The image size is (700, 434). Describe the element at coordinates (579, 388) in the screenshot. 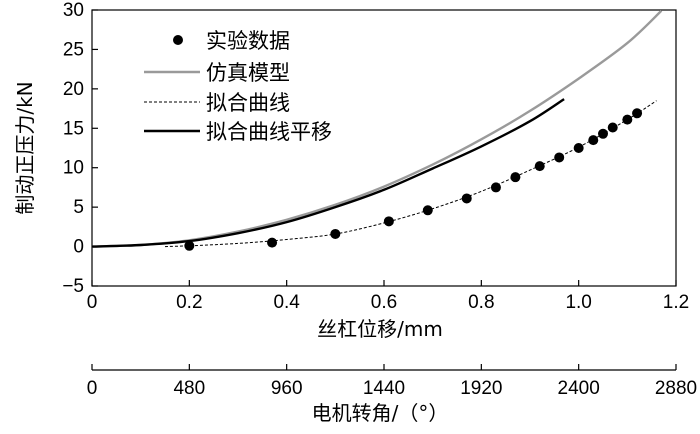

I see `x2-tick-label: 2400` at that location.